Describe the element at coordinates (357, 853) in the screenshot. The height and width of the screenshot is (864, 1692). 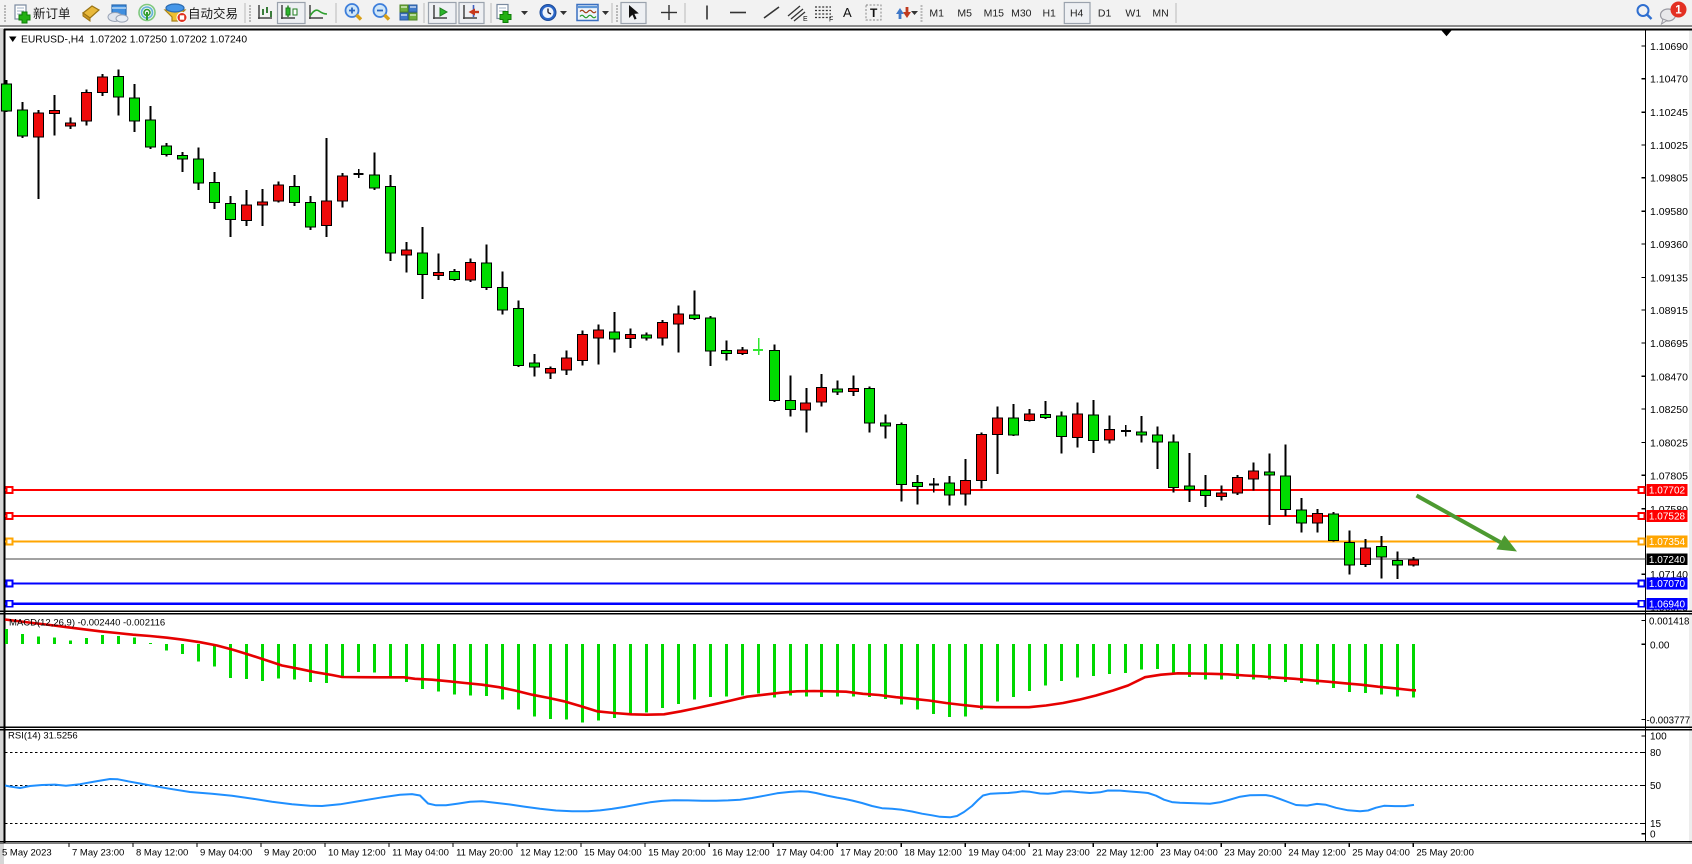
I see `svg-text: 10 May 12:00` at that location.